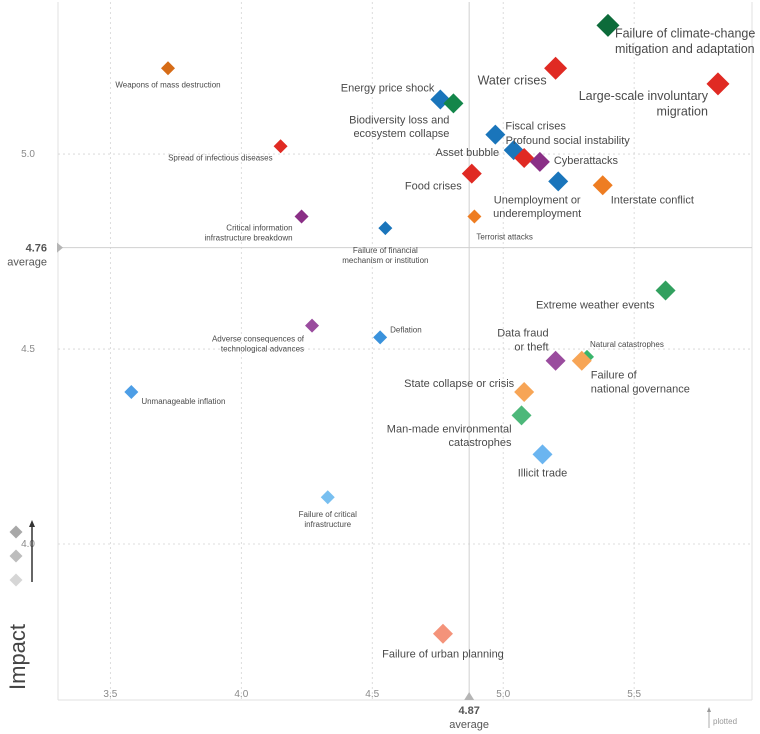  I want to click on data-point-label: Spread of infectious diseases, so click(220, 157).